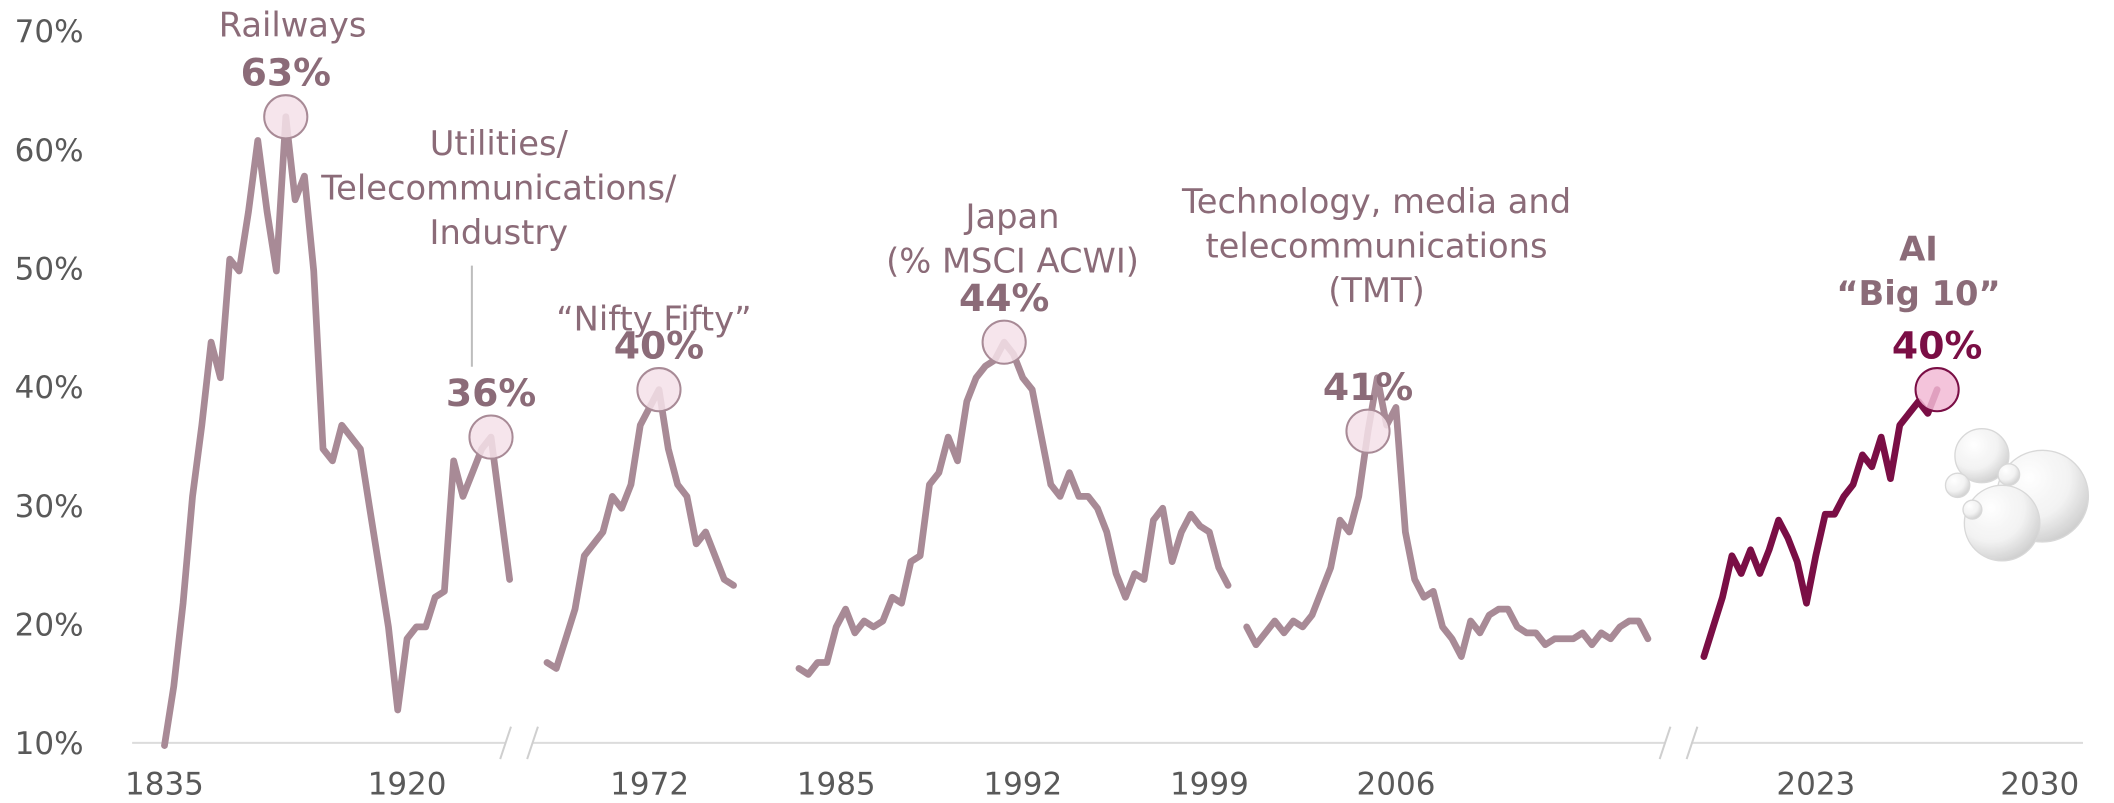 This screenshot has width=2114, height=803. Describe the element at coordinates (49, 625) in the screenshot. I see `y-tick-label: 20%` at that location.